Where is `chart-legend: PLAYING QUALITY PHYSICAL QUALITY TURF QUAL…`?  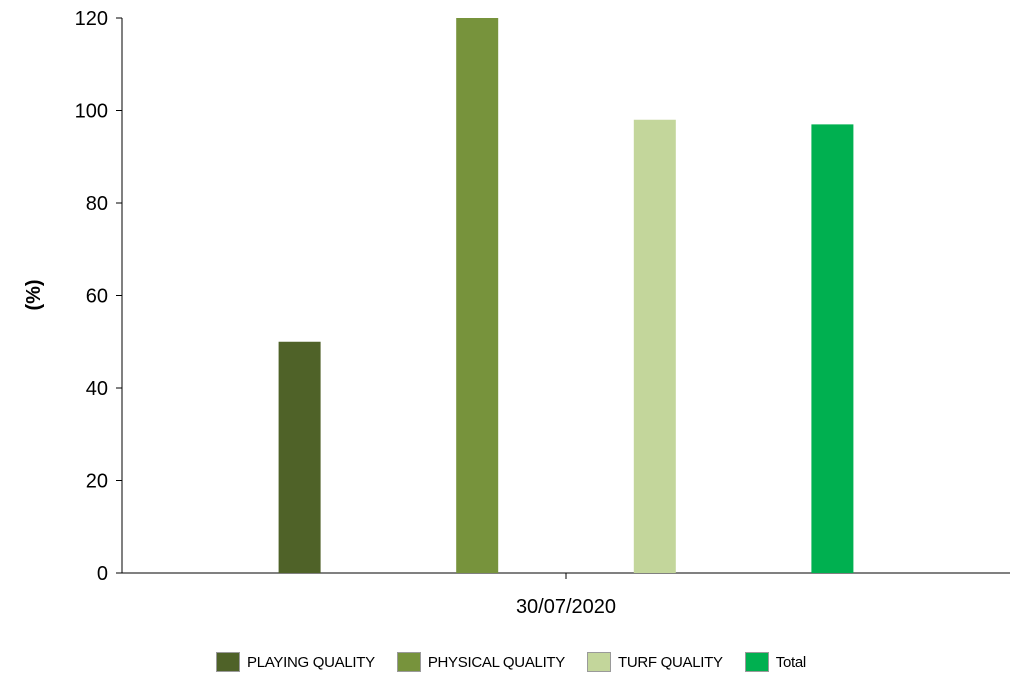 chart-legend: PLAYING QUALITY PHYSICAL QUALITY TURF QUAL… is located at coordinates (511, 662).